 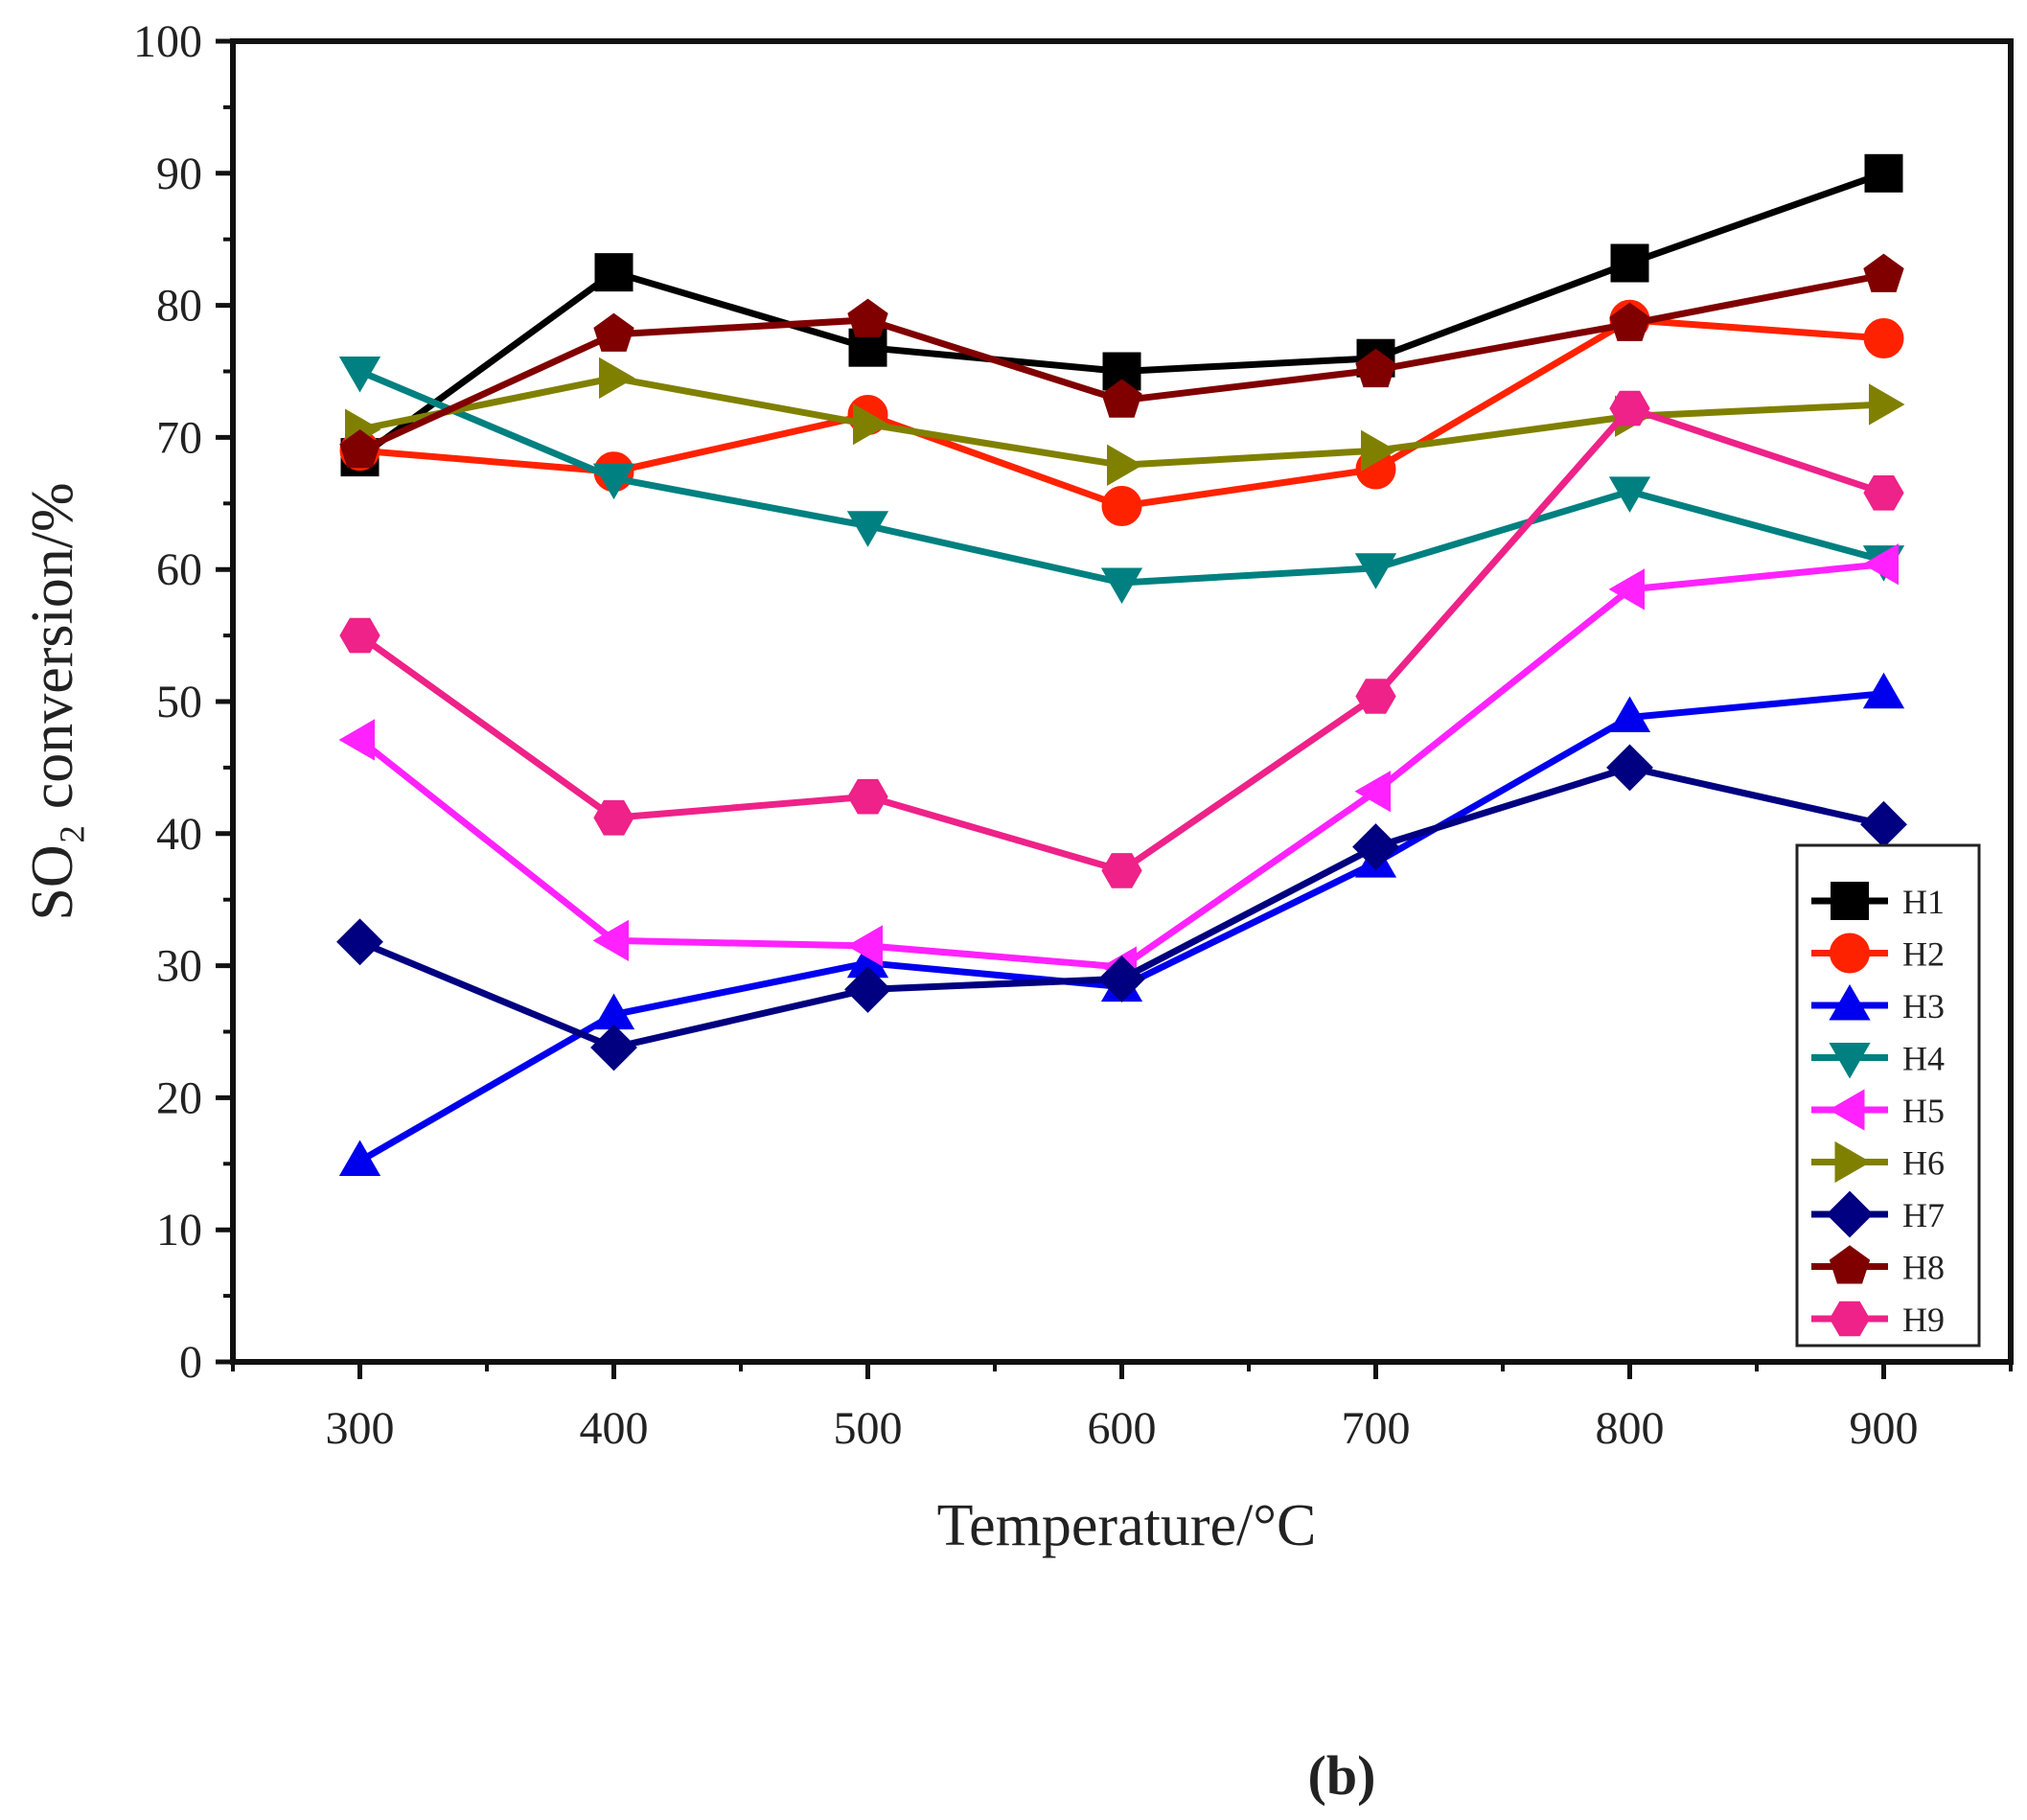 I want to click on series-h8, so click(x=1121, y=361).